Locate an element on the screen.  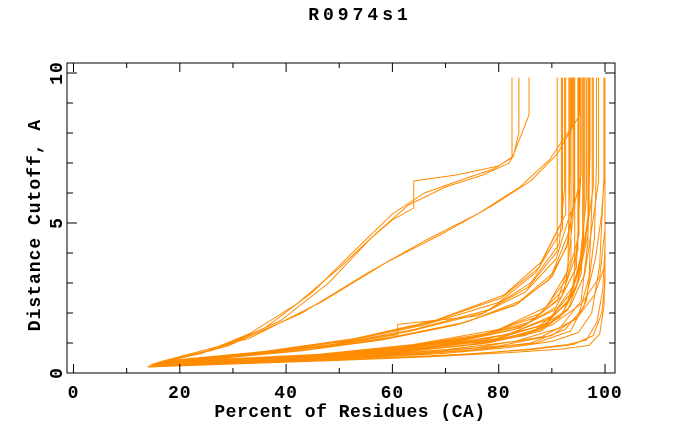
x-tick-label: 40 is located at coordinates (286, 394).